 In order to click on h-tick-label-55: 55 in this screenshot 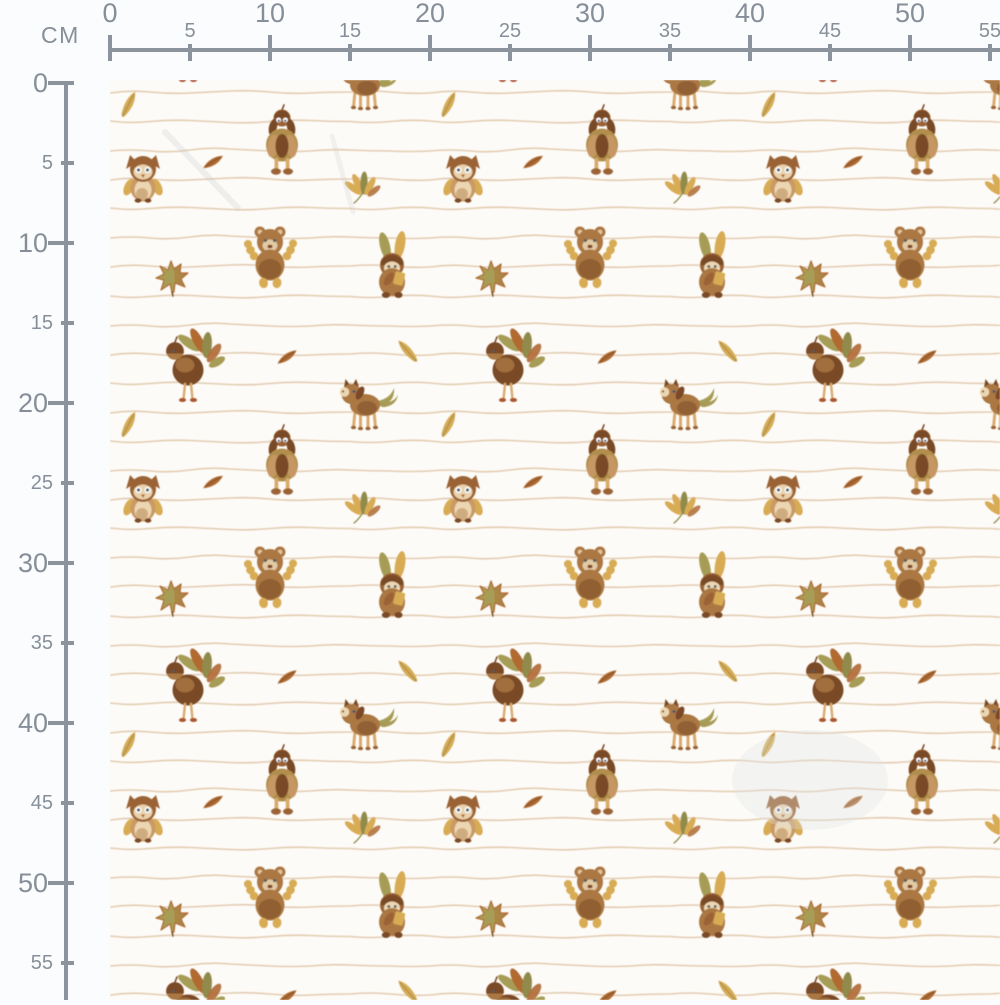, I will do `click(989, 31)`.